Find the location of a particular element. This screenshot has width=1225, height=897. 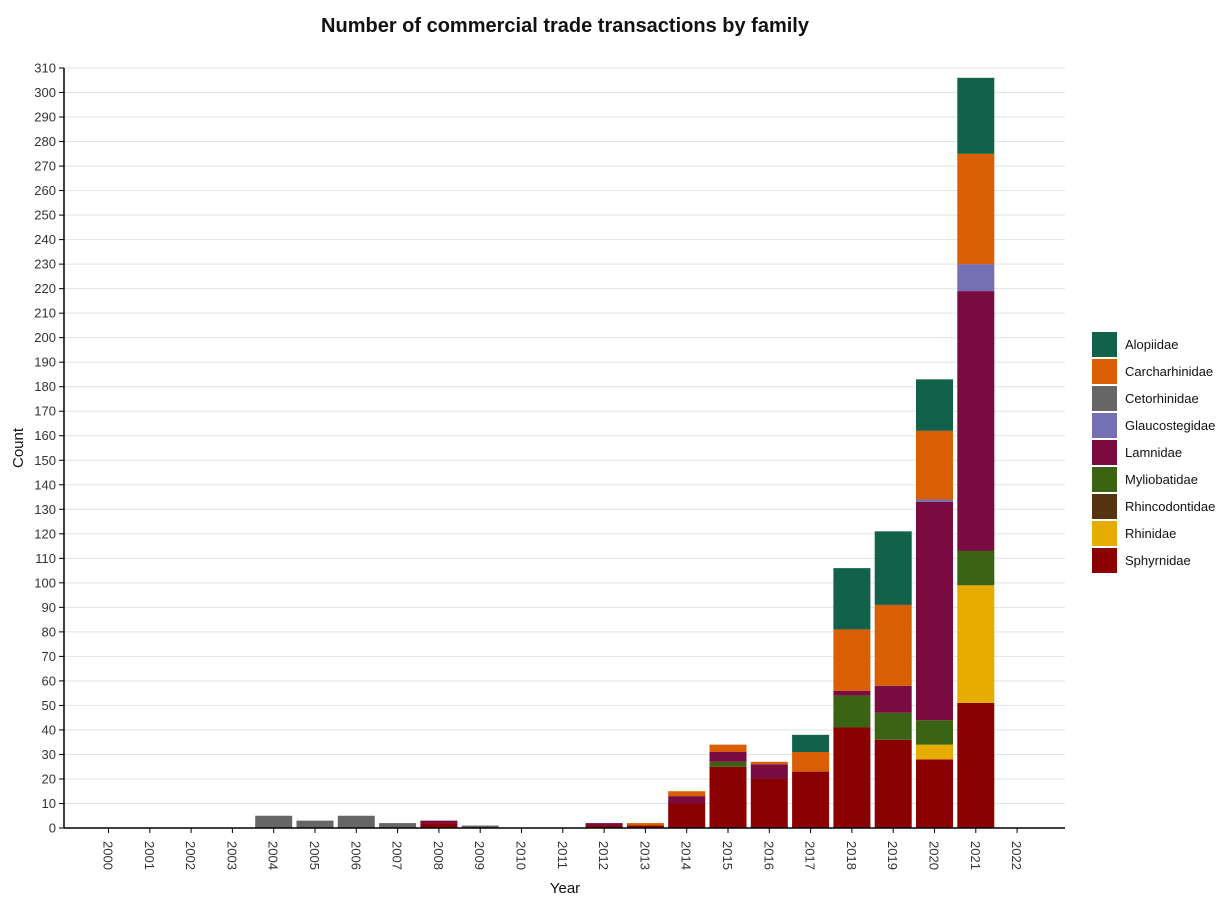

legend-swatch-cetorhinidae is located at coordinates (1104, 398).